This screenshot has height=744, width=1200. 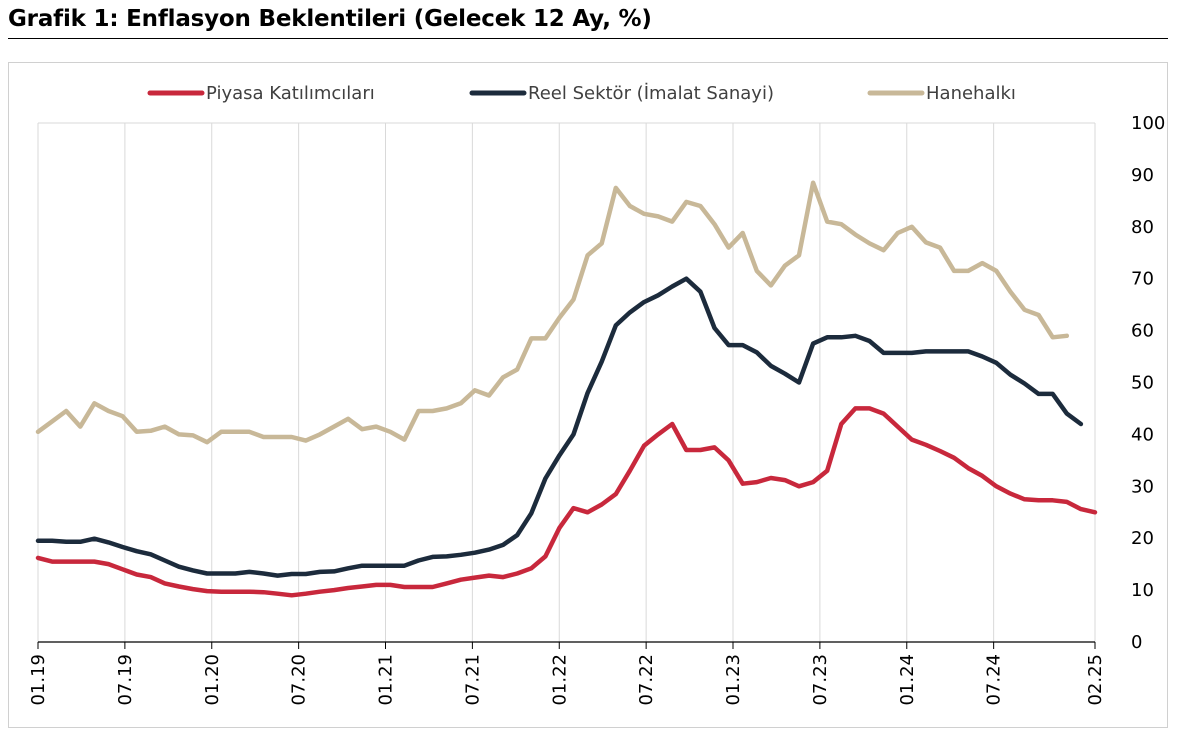 I want to click on legend-label-2: Hanehalkı, so click(x=971, y=93).